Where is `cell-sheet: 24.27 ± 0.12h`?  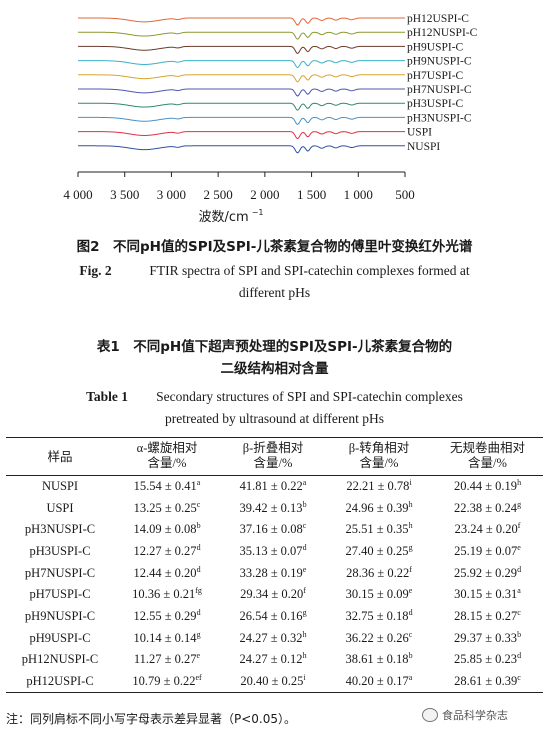
cell-sheet: 24.27 ± 0.12h is located at coordinates (273, 660).